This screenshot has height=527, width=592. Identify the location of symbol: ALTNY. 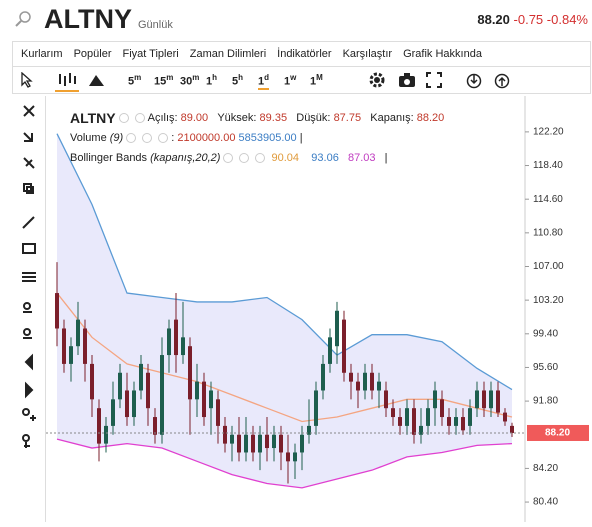
(88, 19).